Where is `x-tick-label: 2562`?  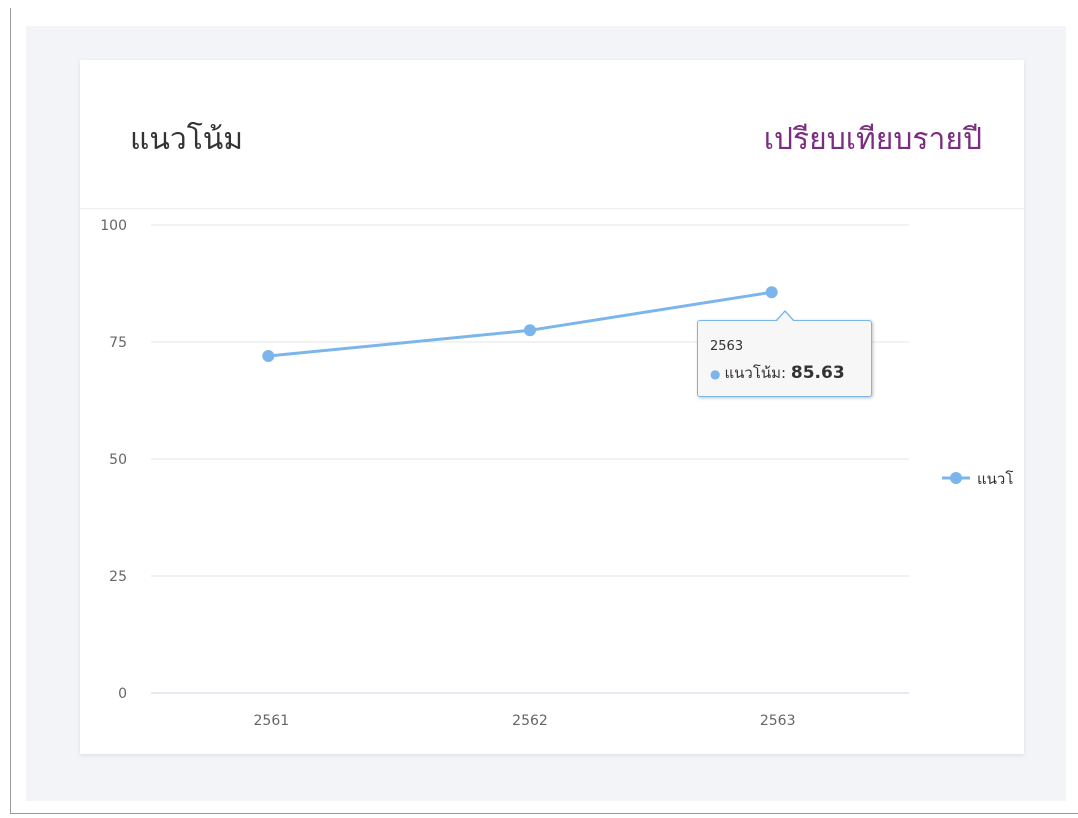
x-tick-label: 2562 is located at coordinates (530, 721).